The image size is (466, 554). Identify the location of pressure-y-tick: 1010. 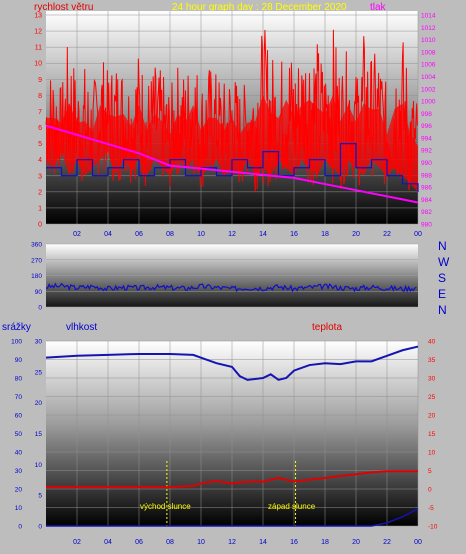
(428, 40).